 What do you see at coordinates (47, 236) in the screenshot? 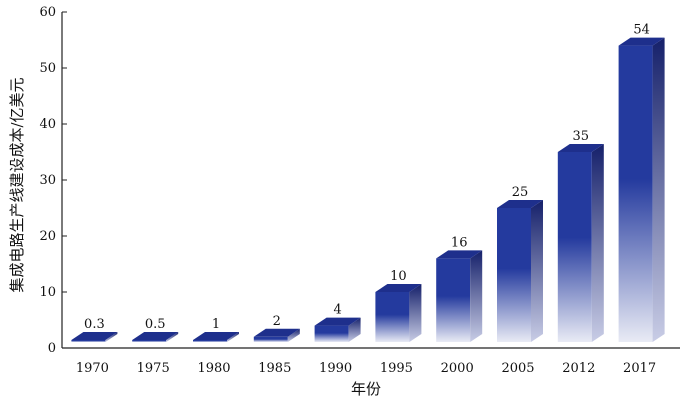
I see `y-tick-label: 20` at bounding box center [47, 236].